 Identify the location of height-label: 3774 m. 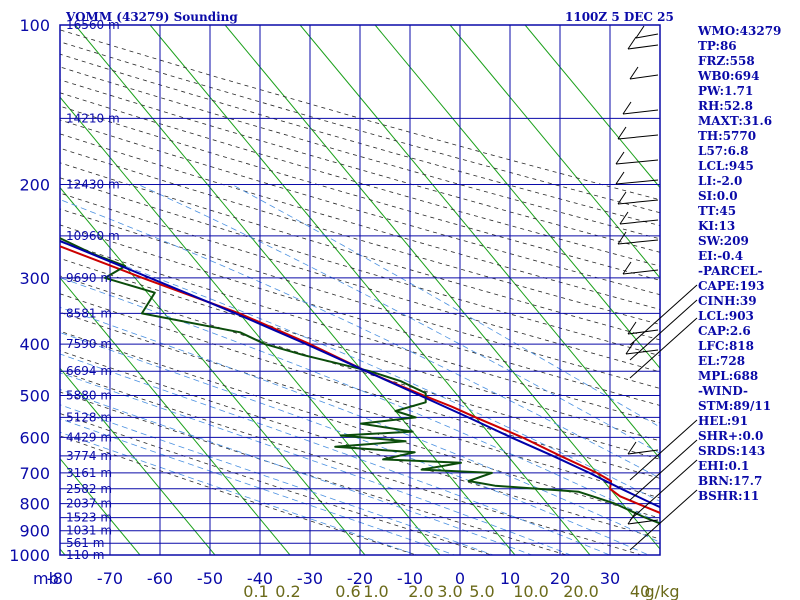
(89, 456).